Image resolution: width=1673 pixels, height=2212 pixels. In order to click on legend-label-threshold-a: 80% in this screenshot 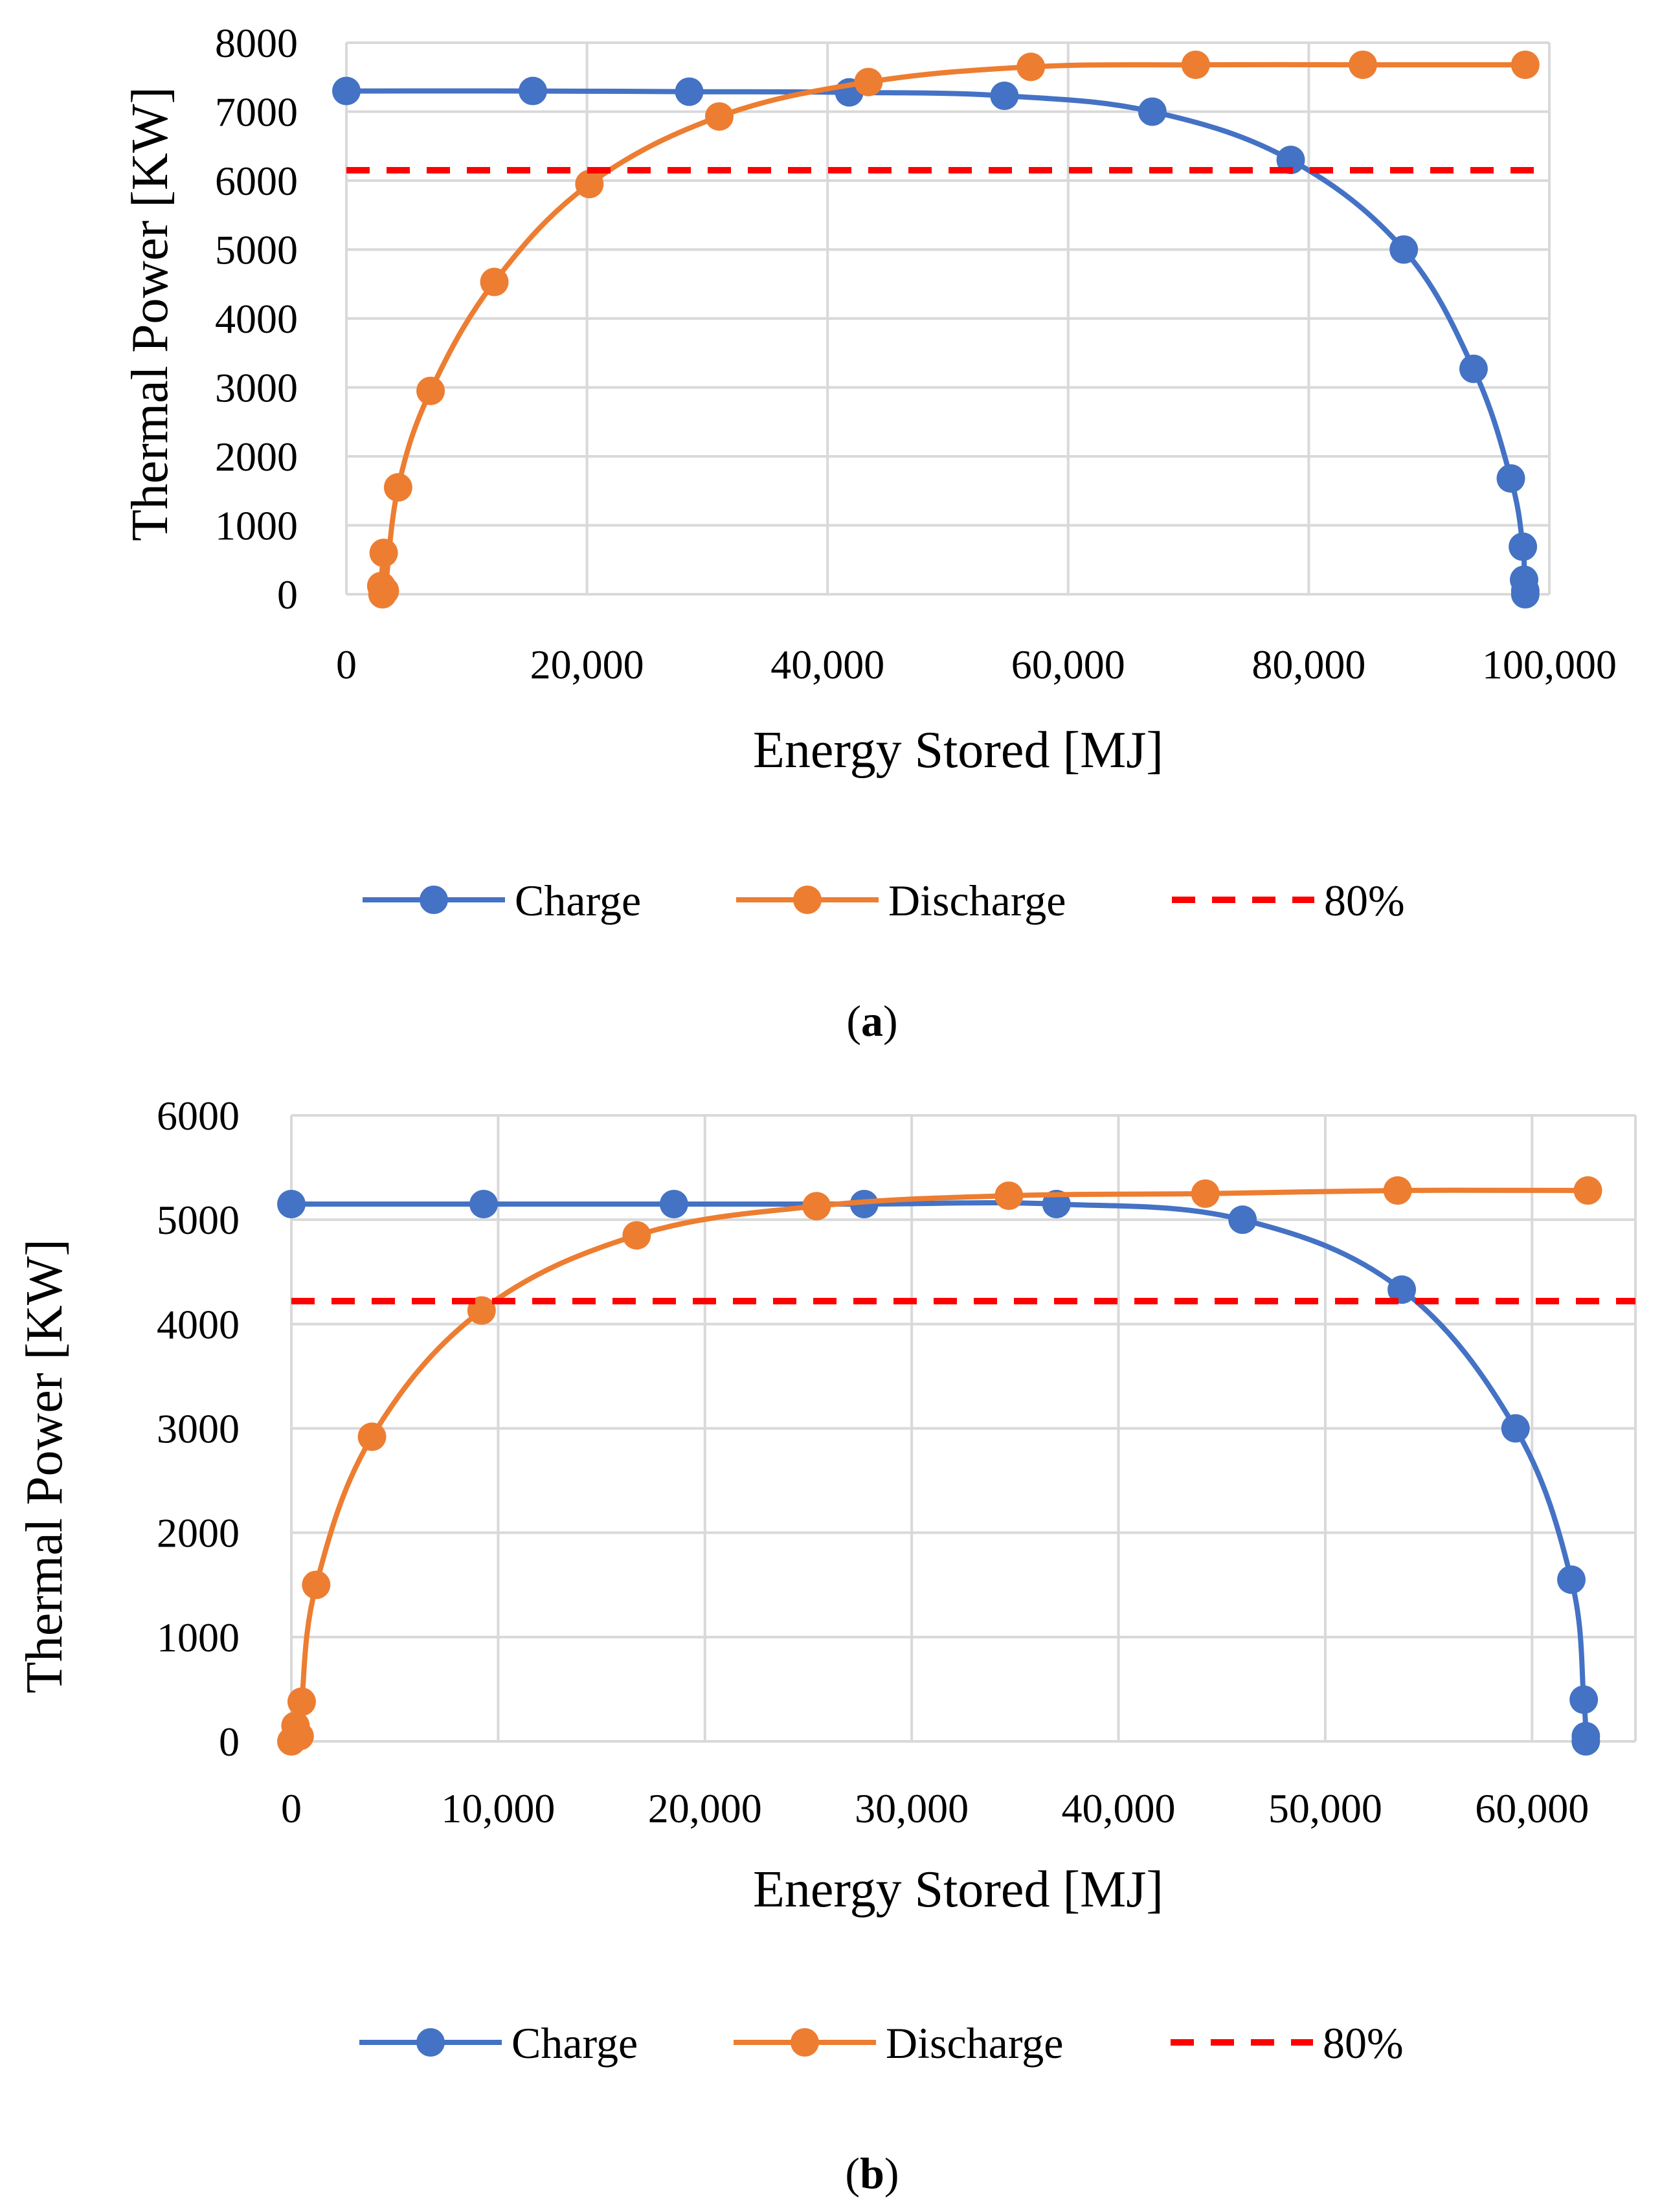, I will do `click(1365, 901)`.